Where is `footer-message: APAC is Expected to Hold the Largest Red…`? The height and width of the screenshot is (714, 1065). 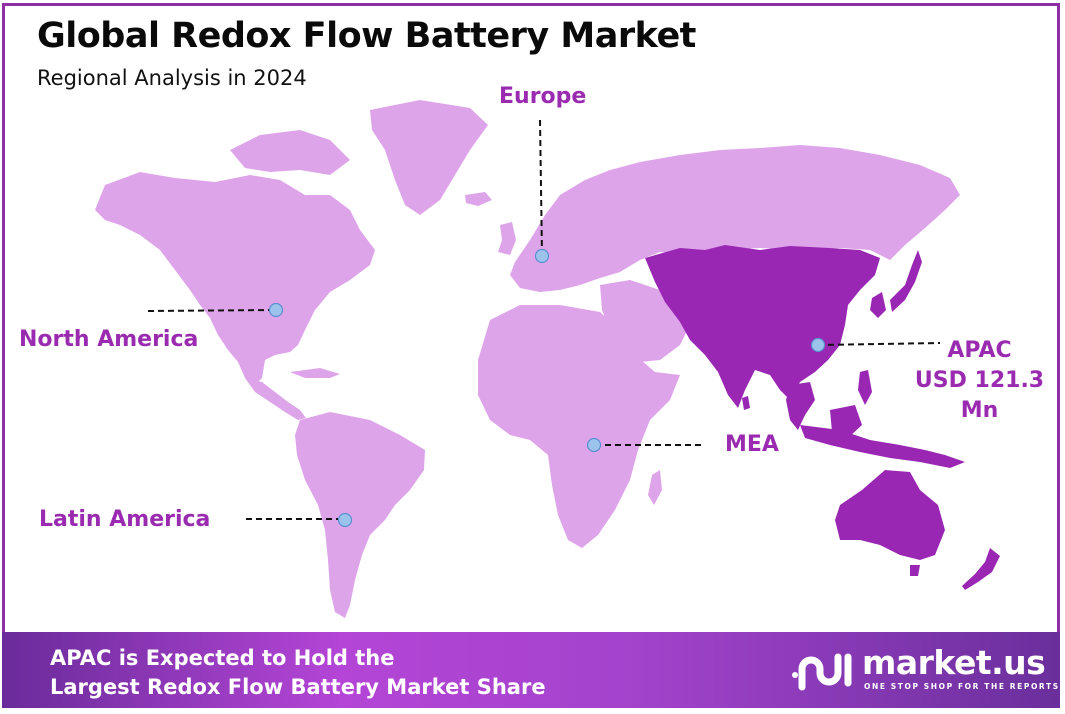
footer-message: APAC is Expected to Hold the Largest Red… is located at coordinates (298, 673).